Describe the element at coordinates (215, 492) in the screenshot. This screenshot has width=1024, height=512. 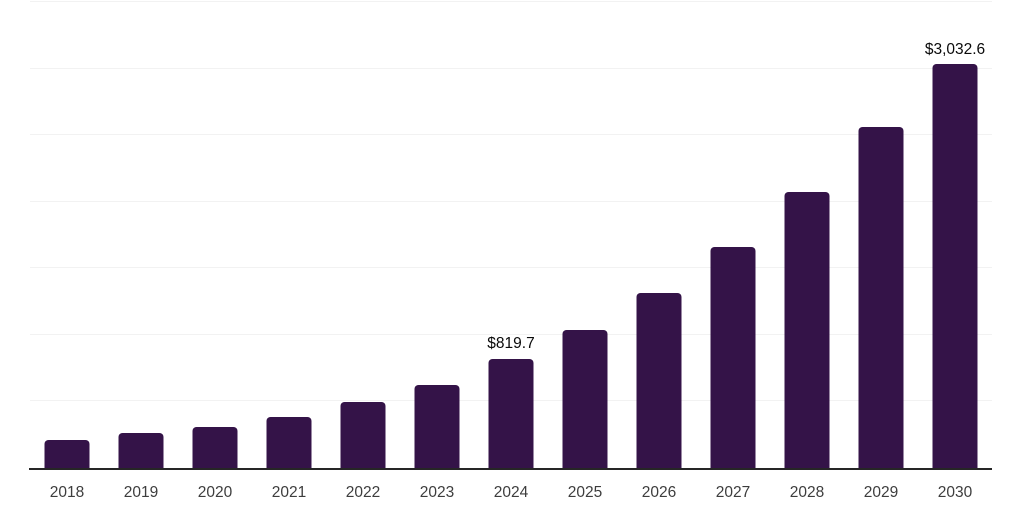
I see `x-tick-2020: 2020` at that location.